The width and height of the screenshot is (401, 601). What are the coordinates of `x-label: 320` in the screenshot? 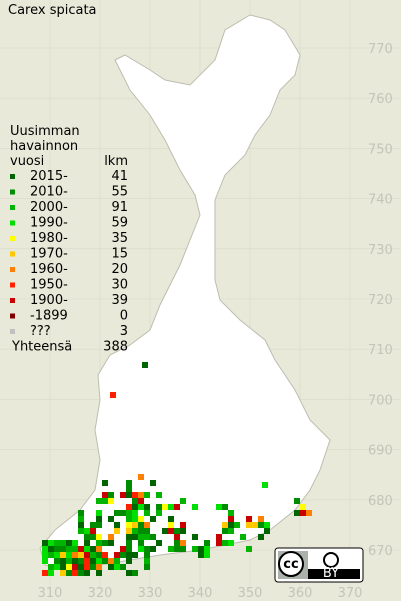 It's located at (100, 593).